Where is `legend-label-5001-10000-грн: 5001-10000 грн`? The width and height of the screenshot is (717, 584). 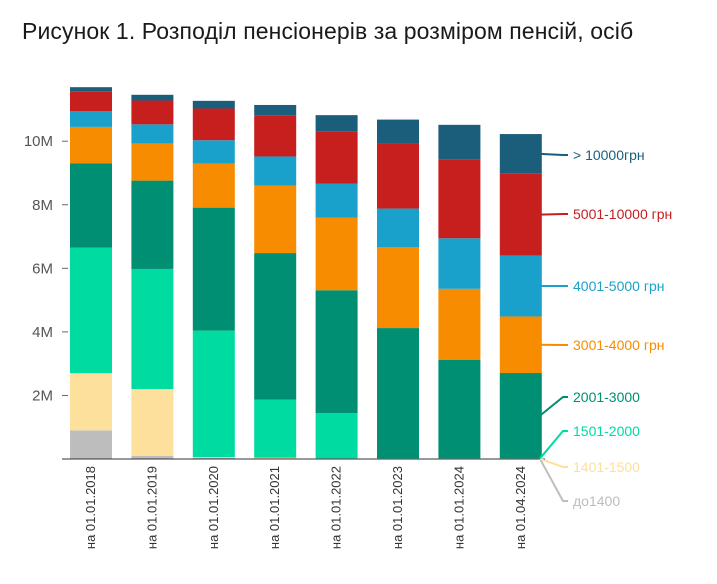 legend-label-5001-10000-грн: 5001-10000 грн is located at coordinates (622, 214).